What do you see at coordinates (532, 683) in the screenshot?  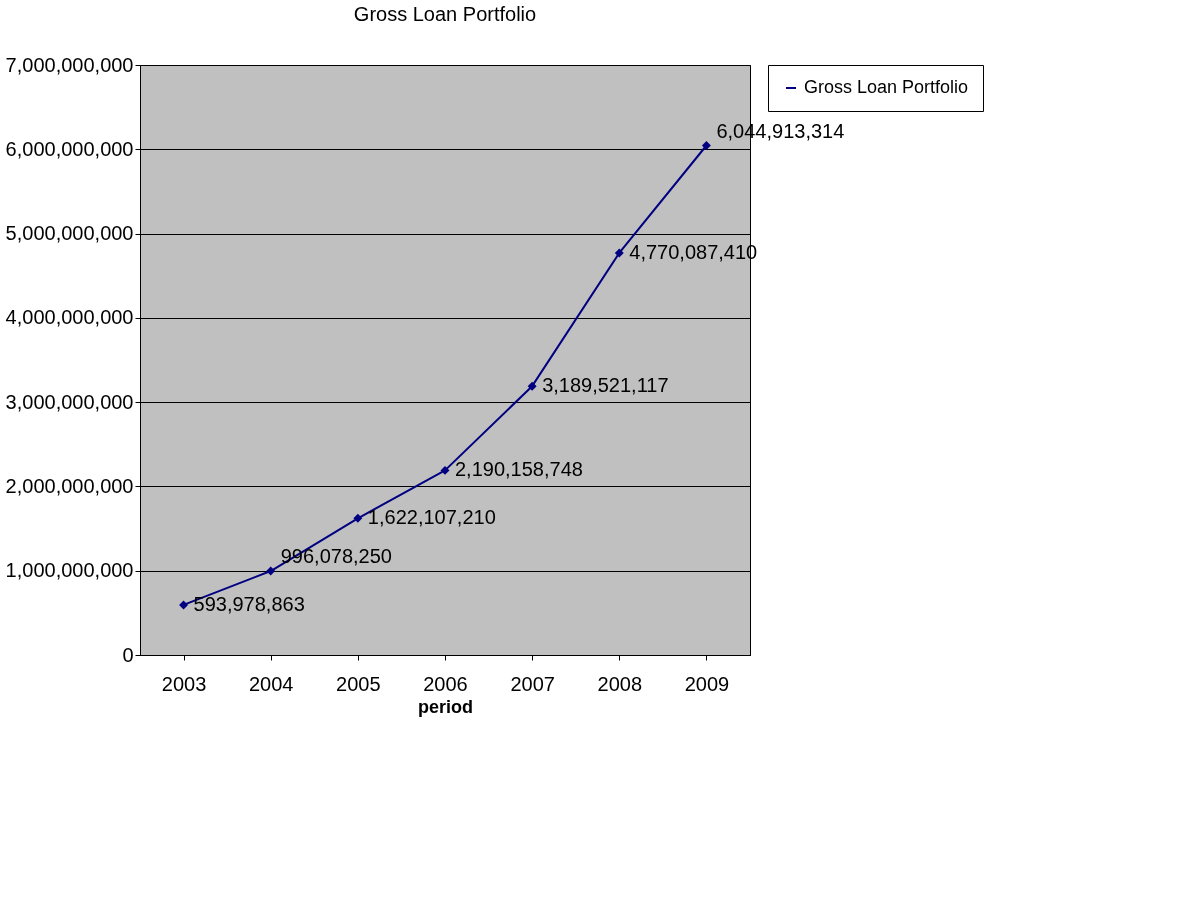 I see `x-tick-label: 2007` at bounding box center [532, 683].